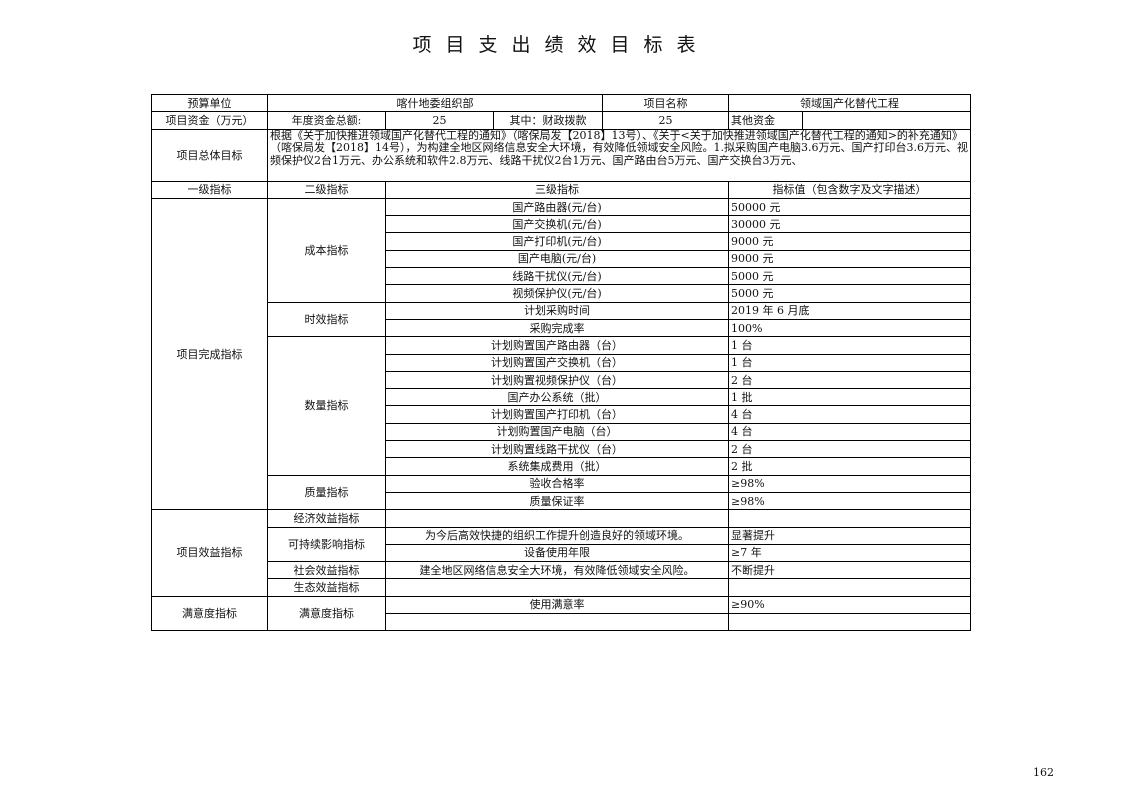 Image resolution: width=1122 pixels, height=793 pixels. I want to click on level3-indicator: 国产打印机(元/台), so click(557, 241).